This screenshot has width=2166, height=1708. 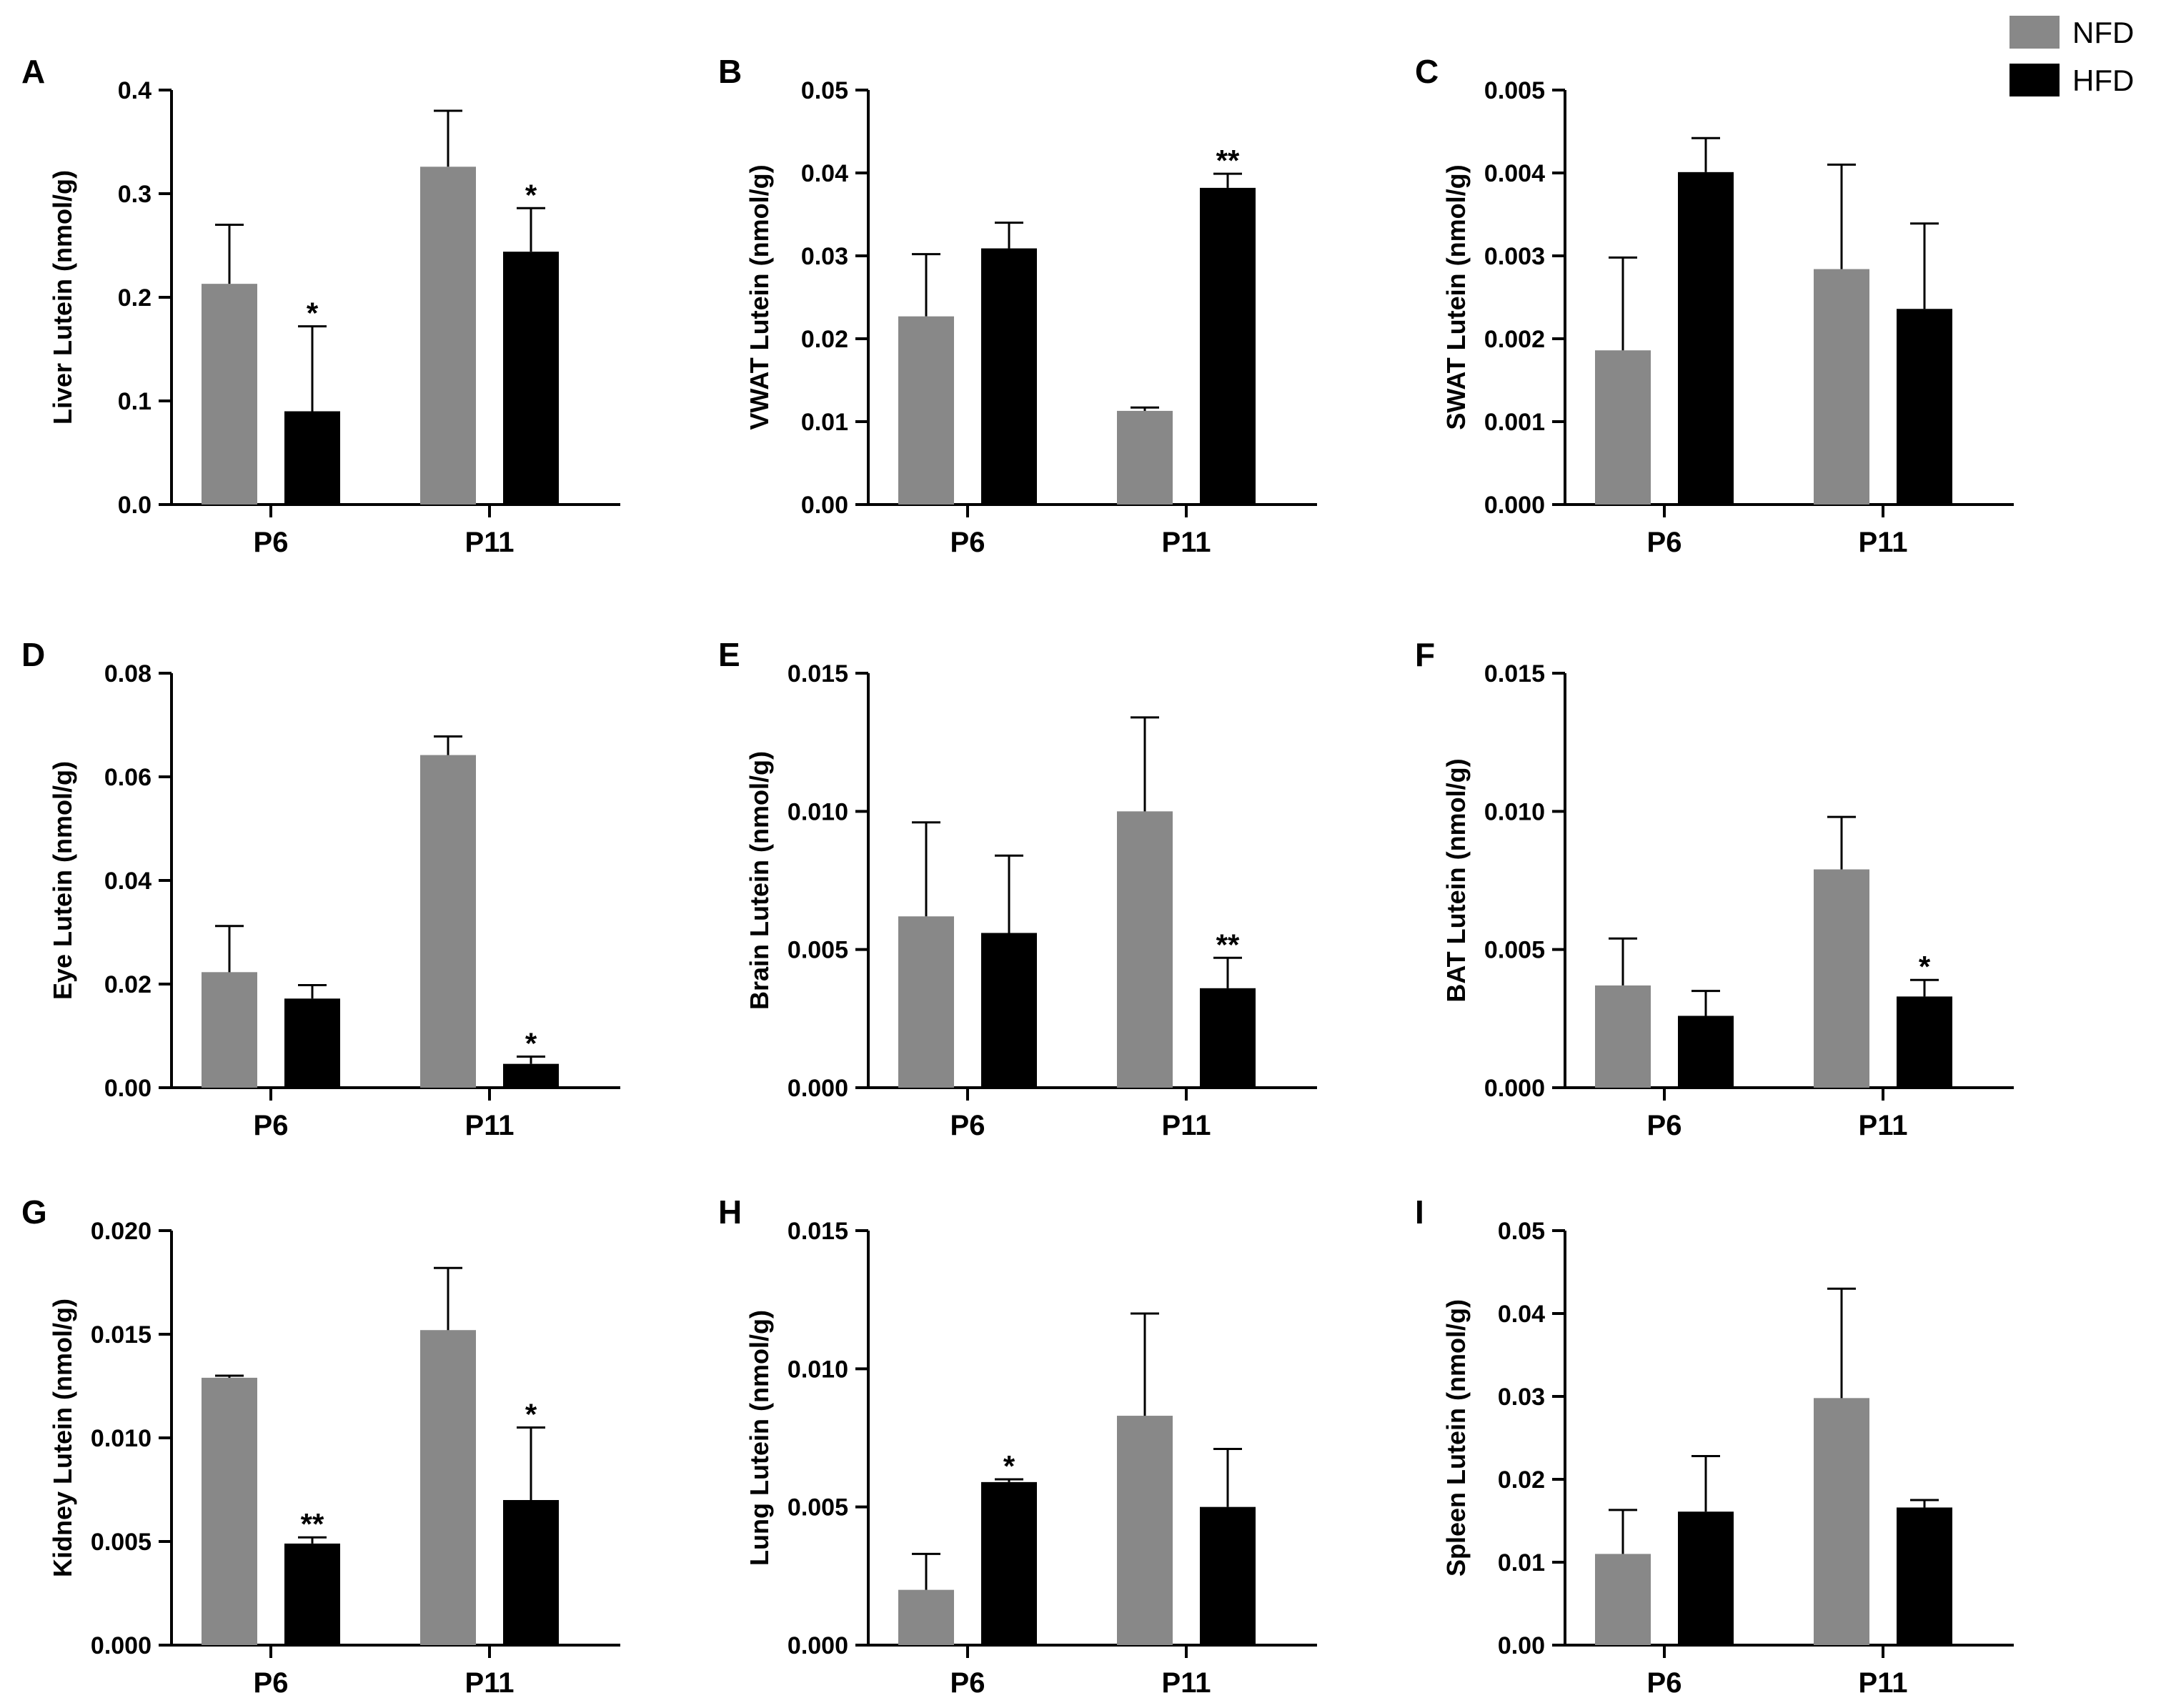 I want to click on x-tick-label-b-p6: P6, so click(x=967, y=543).